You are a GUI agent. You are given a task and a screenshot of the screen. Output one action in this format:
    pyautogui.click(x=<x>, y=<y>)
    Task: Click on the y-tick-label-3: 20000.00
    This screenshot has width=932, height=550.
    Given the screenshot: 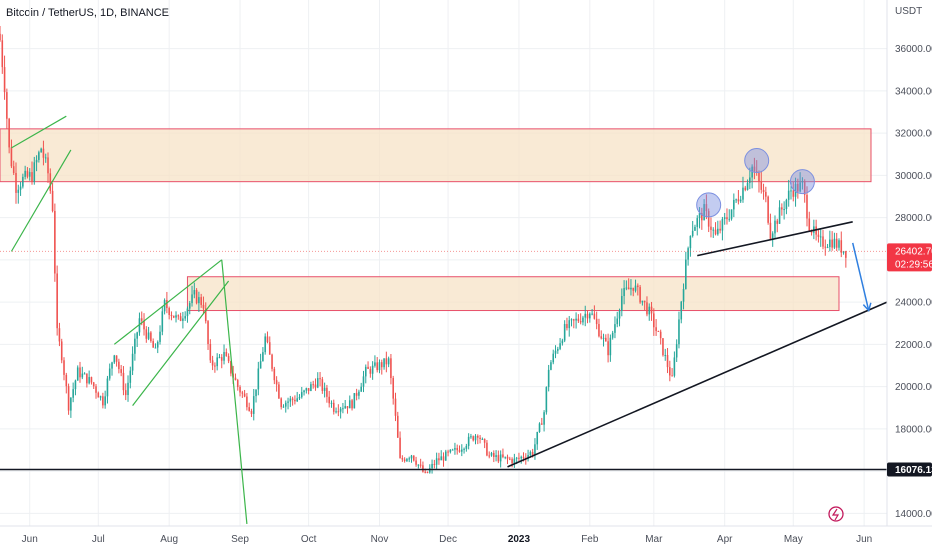 What is the action you would take?
    pyautogui.click(x=913, y=387)
    